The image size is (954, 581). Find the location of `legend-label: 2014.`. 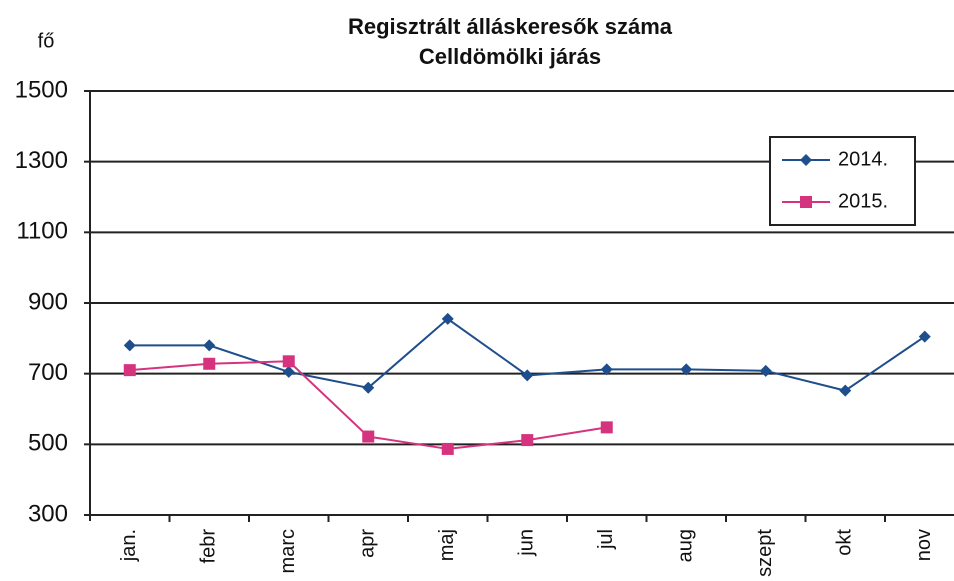

legend-label: 2014. is located at coordinates (863, 159).